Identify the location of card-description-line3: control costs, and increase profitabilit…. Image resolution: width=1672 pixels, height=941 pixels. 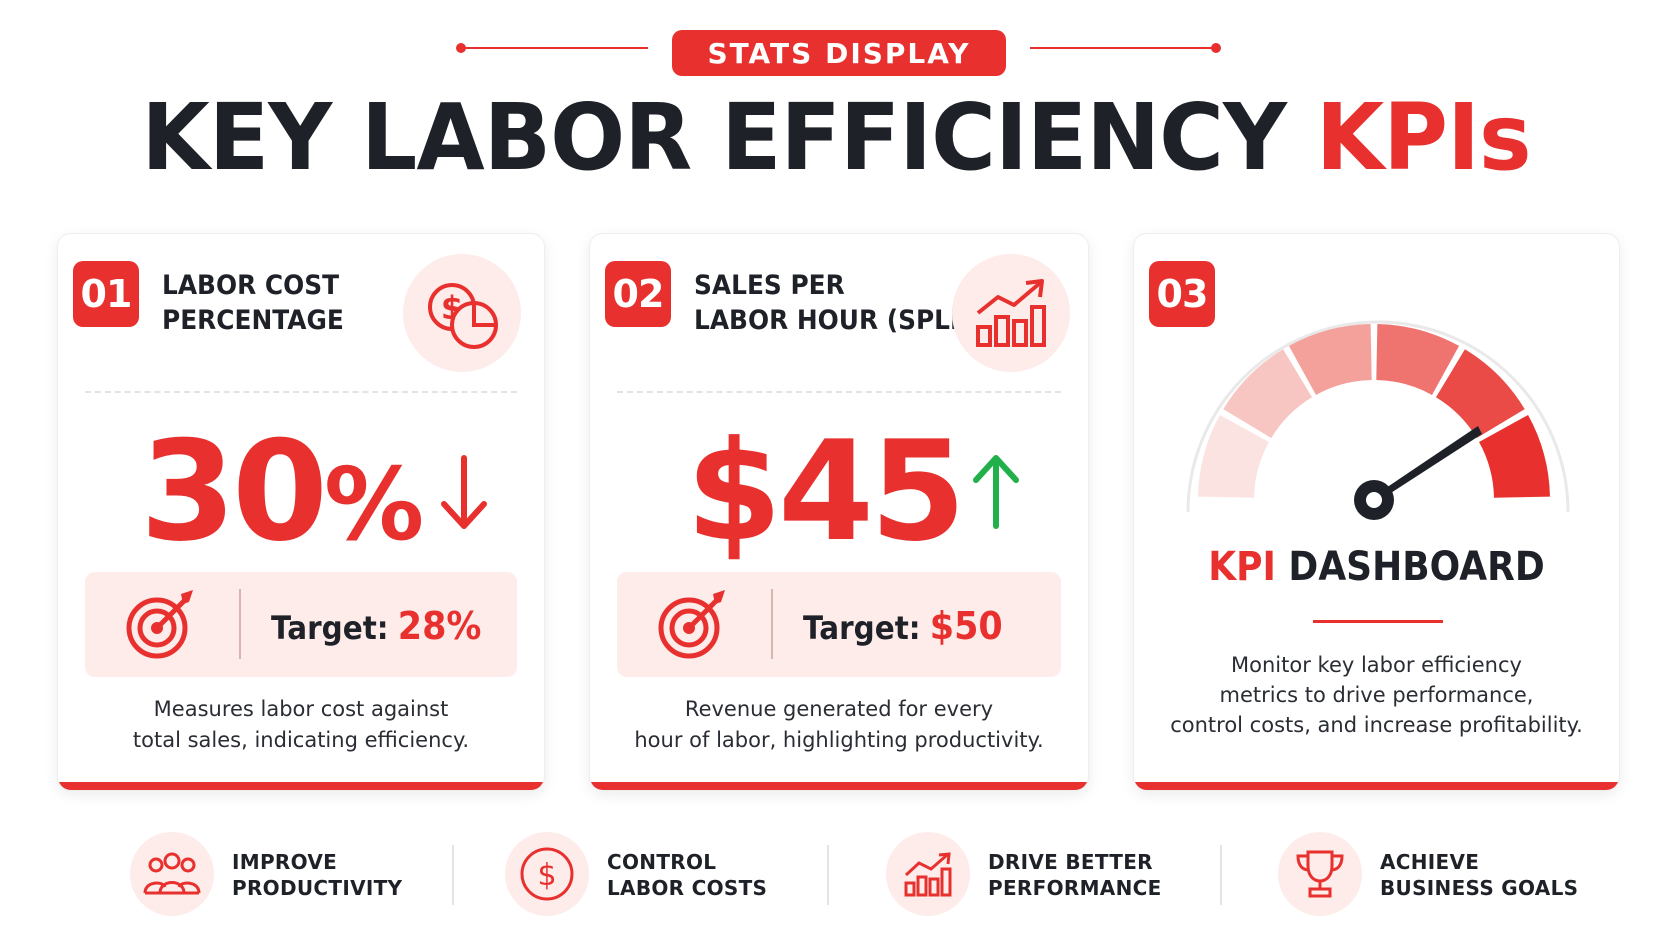
(1376, 725).